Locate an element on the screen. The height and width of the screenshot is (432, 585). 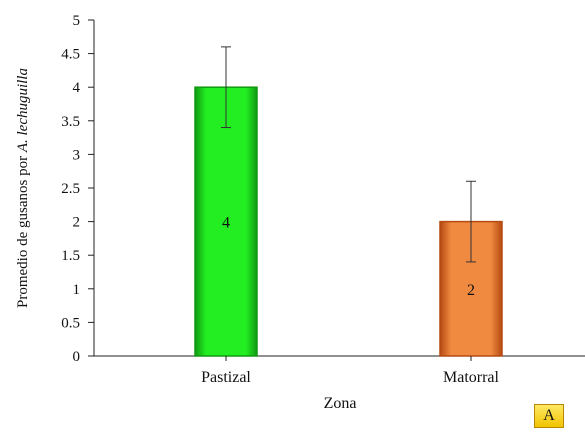
category-labels: Pastizal Matorral is located at coordinates (350, 371).